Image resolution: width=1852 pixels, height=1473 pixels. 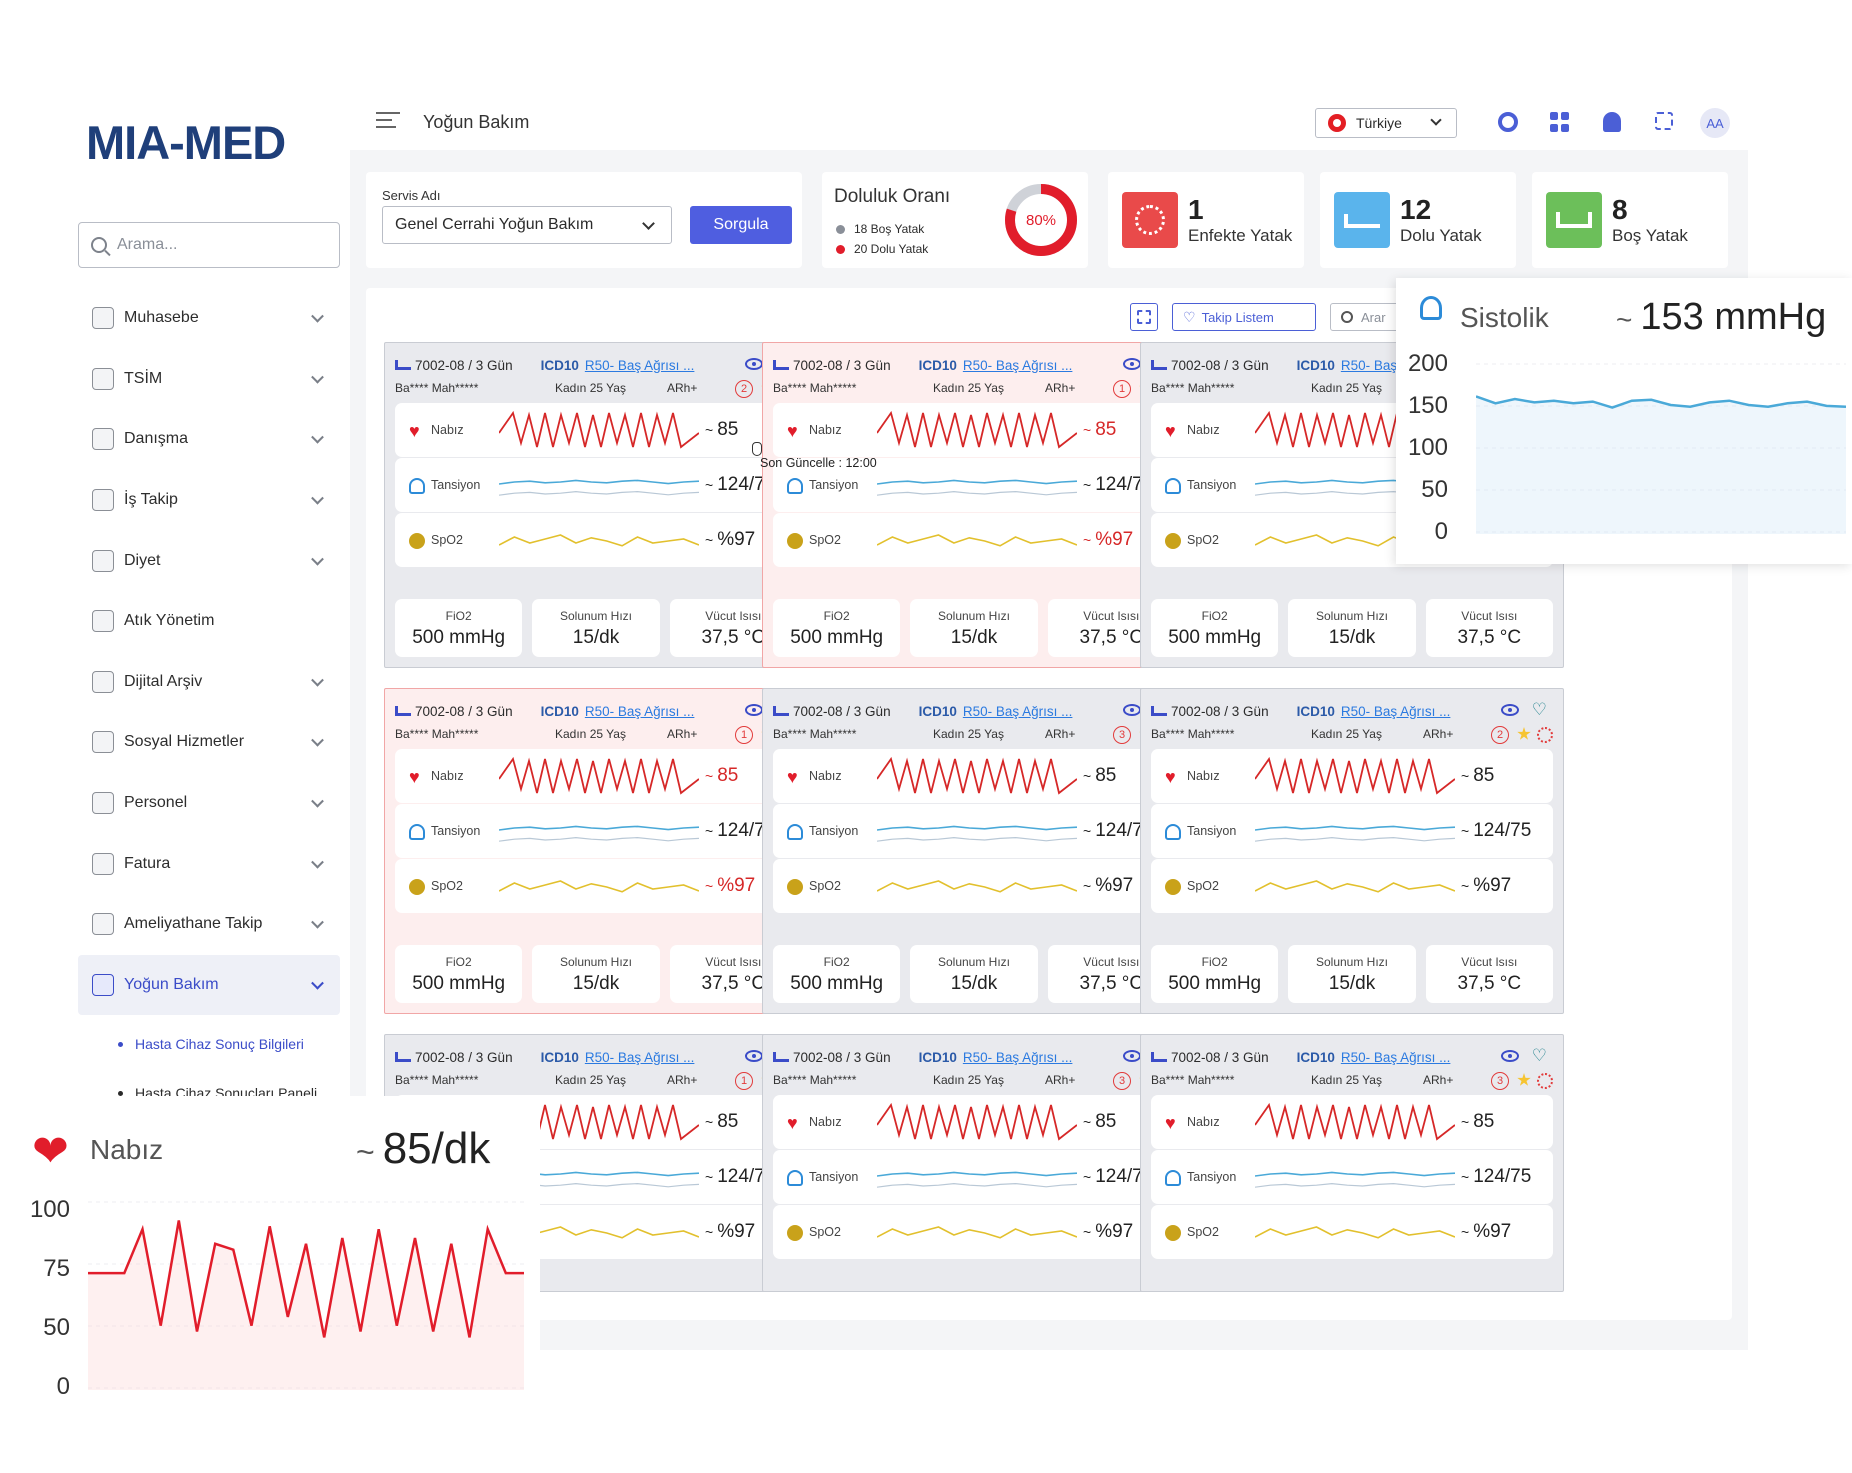 What do you see at coordinates (209, 803) in the screenshot?
I see `sidebar-item-staff: Personel` at bounding box center [209, 803].